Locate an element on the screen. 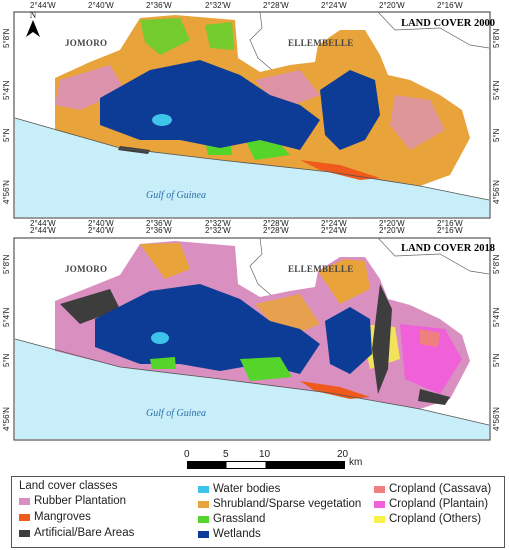 The width and height of the screenshot is (509, 550). map-title: LAND COVER 2018 is located at coordinates (448, 248).